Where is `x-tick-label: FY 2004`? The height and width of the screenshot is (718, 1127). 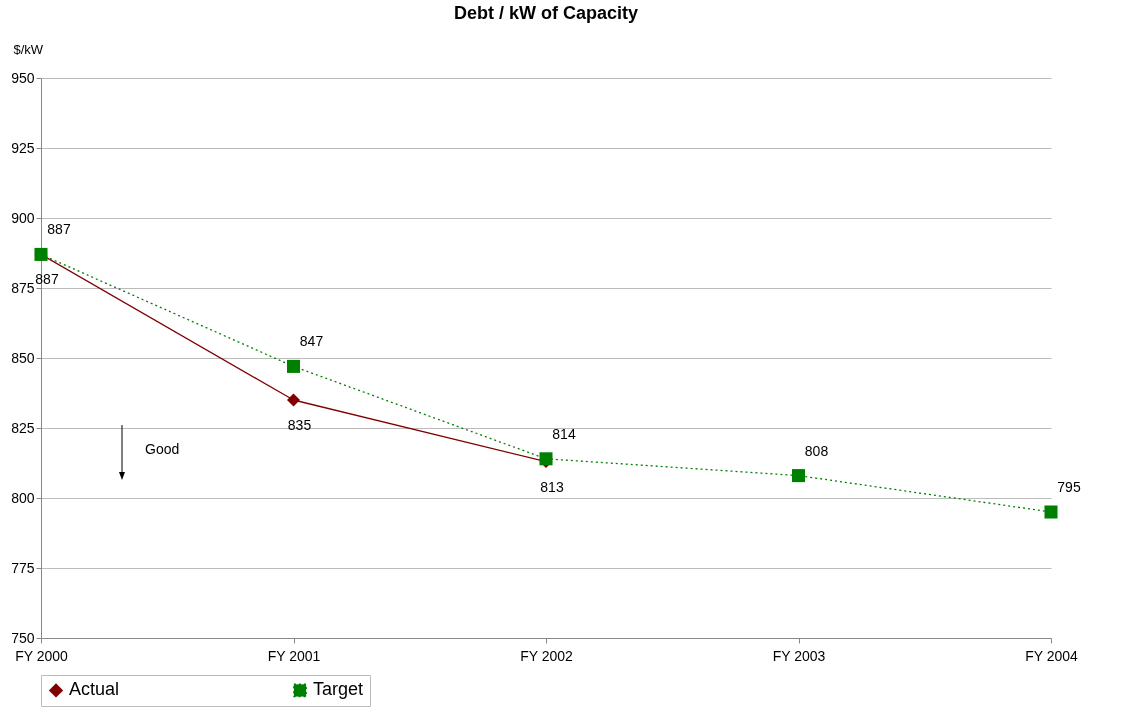
x-tick-label: FY 2004 is located at coordinates (1052, 655).